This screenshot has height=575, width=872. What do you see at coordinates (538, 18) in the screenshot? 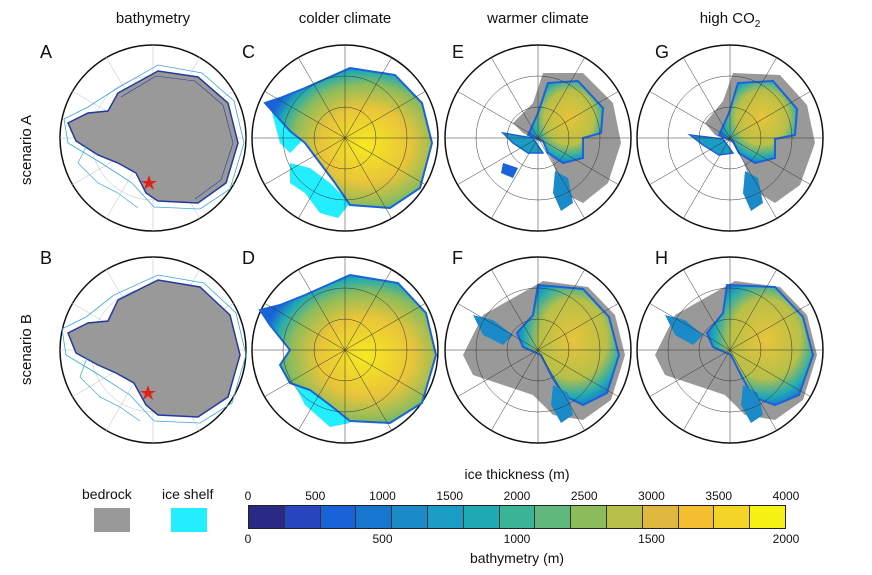
I see `column-title-warmer-climate: warmer climate` at bounding box center [538, 18].